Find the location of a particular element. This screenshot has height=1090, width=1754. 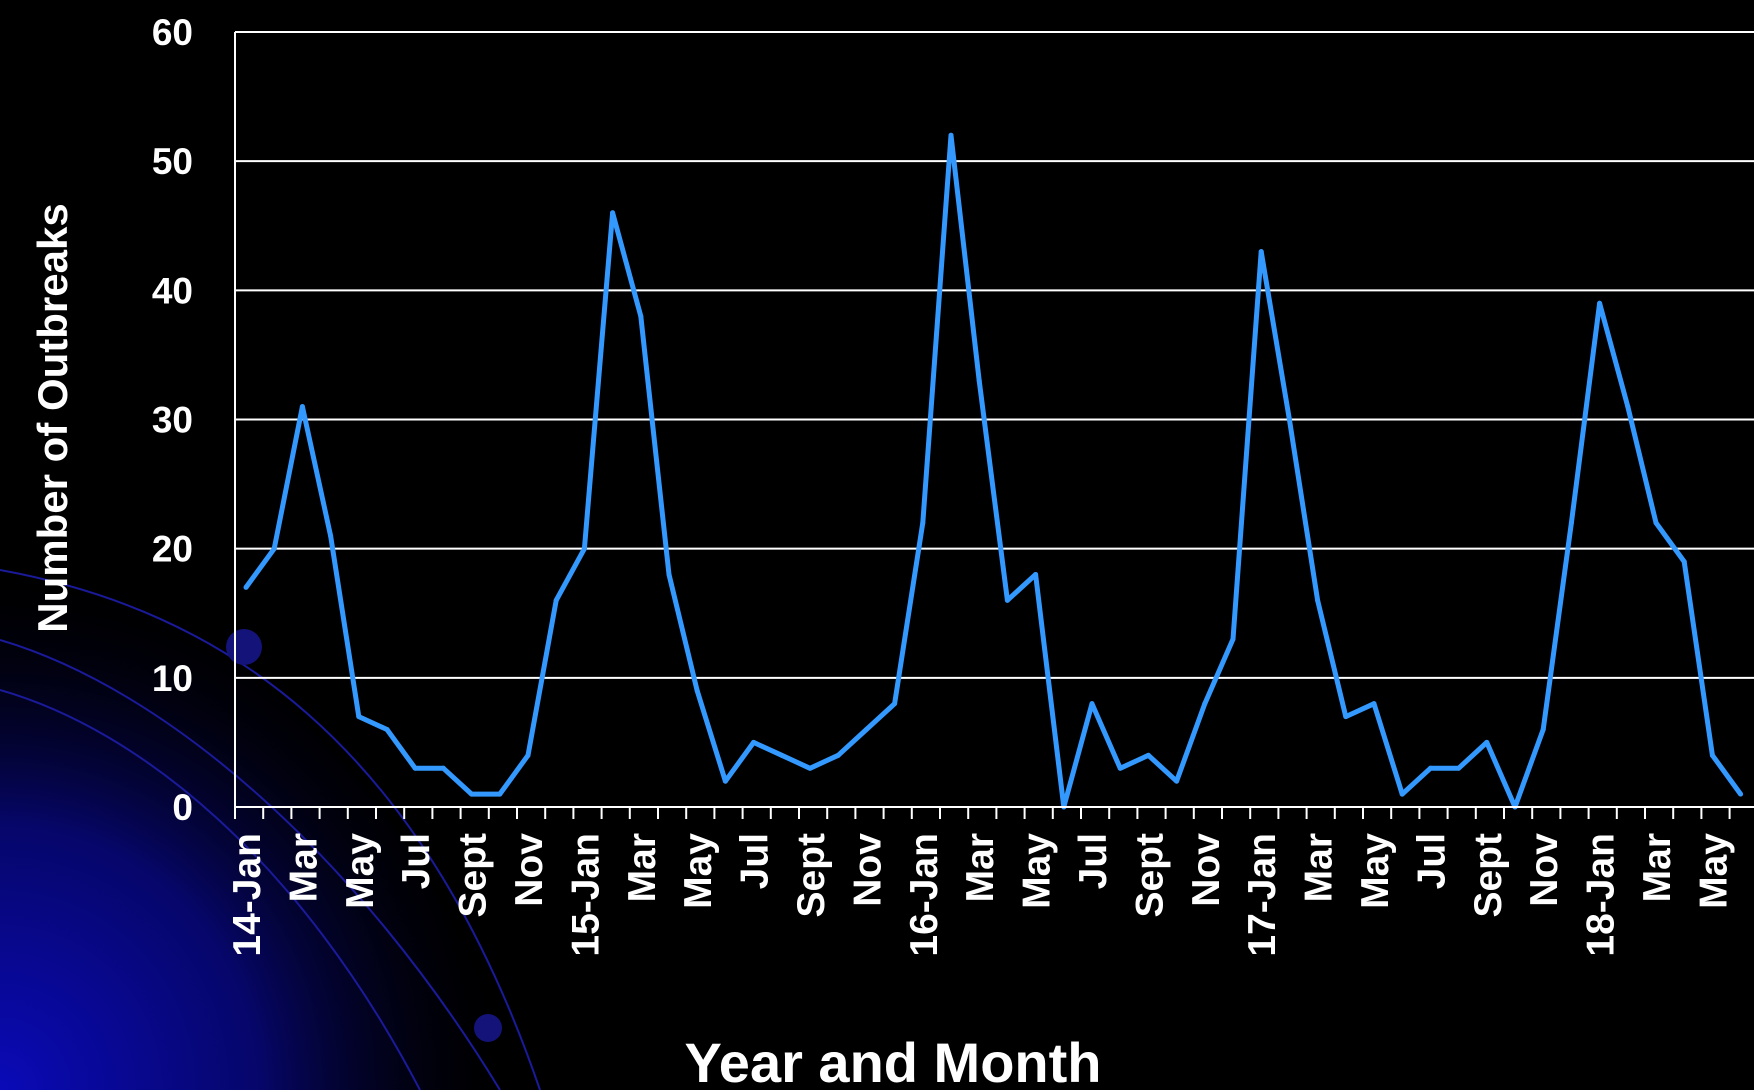

y-tick-label: 50 is located at coordinates (172, 161).